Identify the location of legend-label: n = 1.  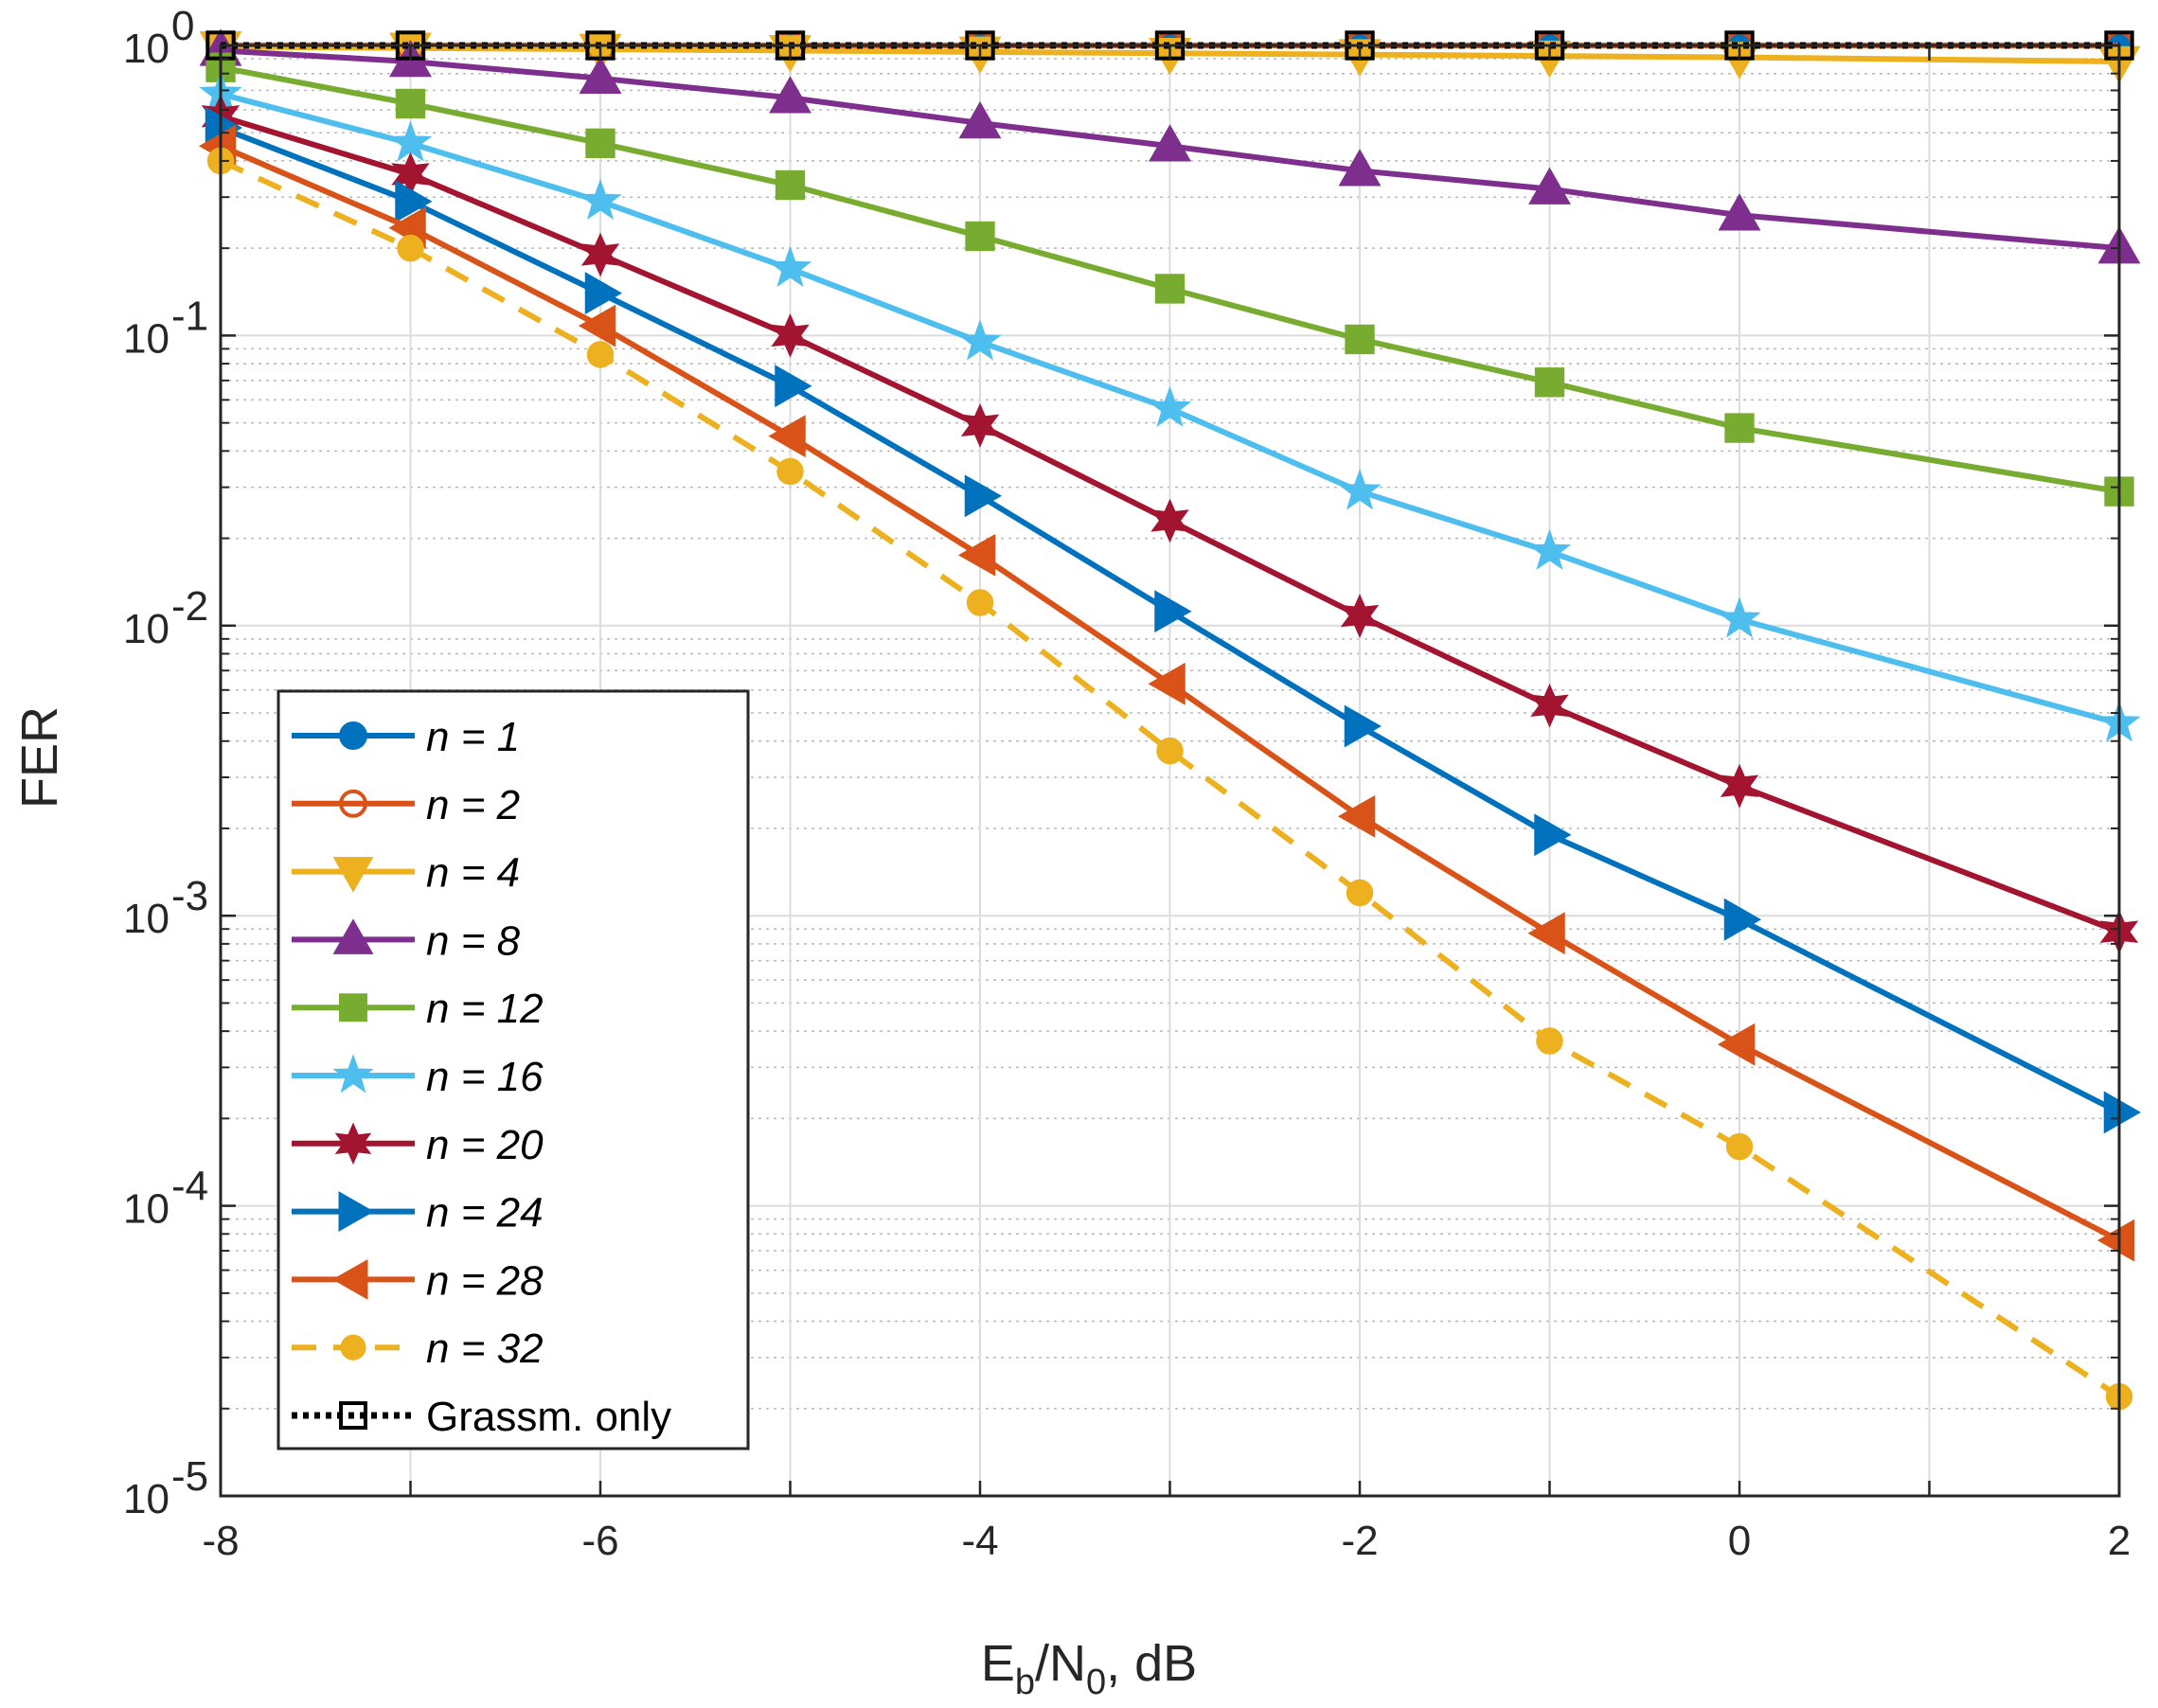
(473, 737).